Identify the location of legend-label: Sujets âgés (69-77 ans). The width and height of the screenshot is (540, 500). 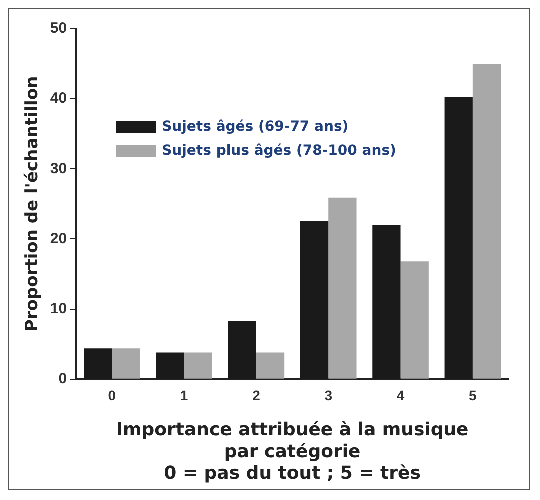
(255, 126).